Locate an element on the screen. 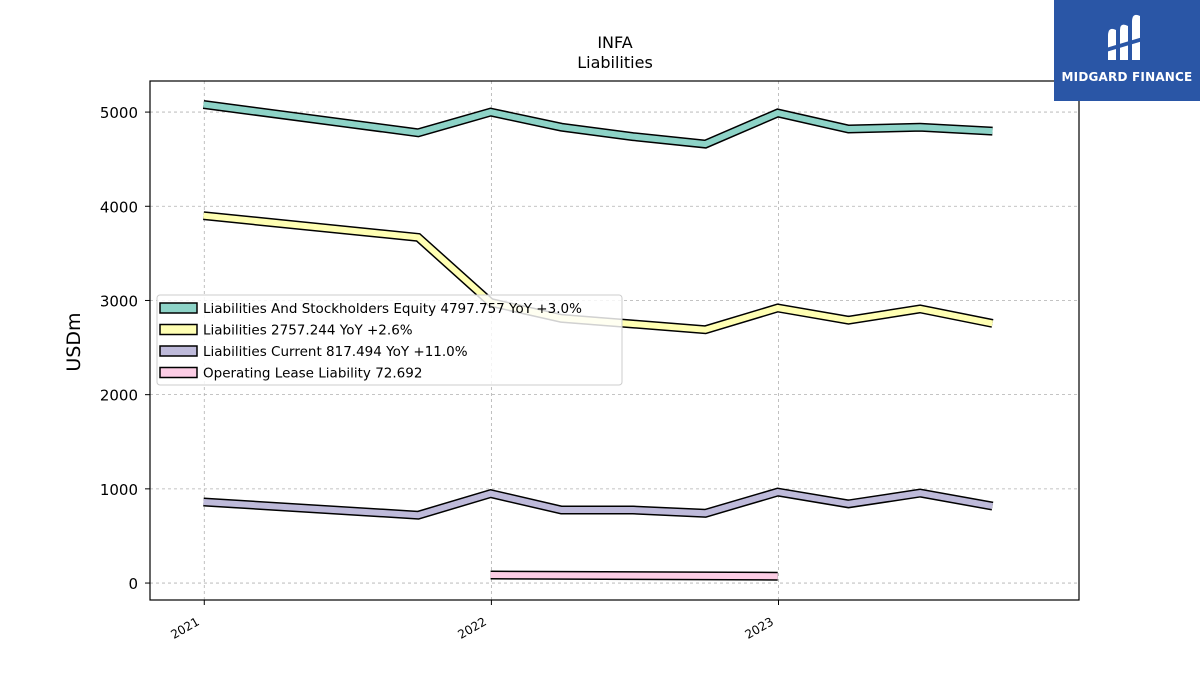  y-tick-label: 4000 is located at coordinates (119, 207).